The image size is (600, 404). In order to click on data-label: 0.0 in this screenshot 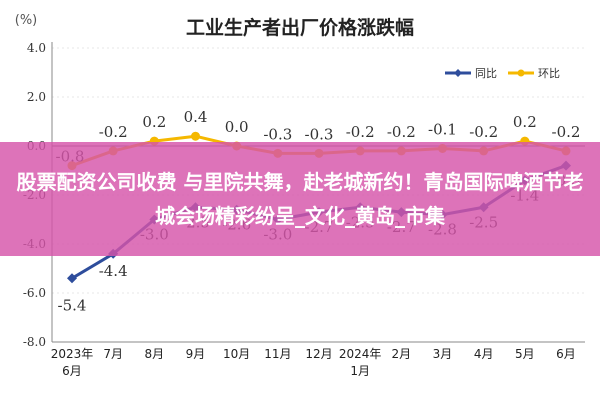, I will do `click(237, 127)`.